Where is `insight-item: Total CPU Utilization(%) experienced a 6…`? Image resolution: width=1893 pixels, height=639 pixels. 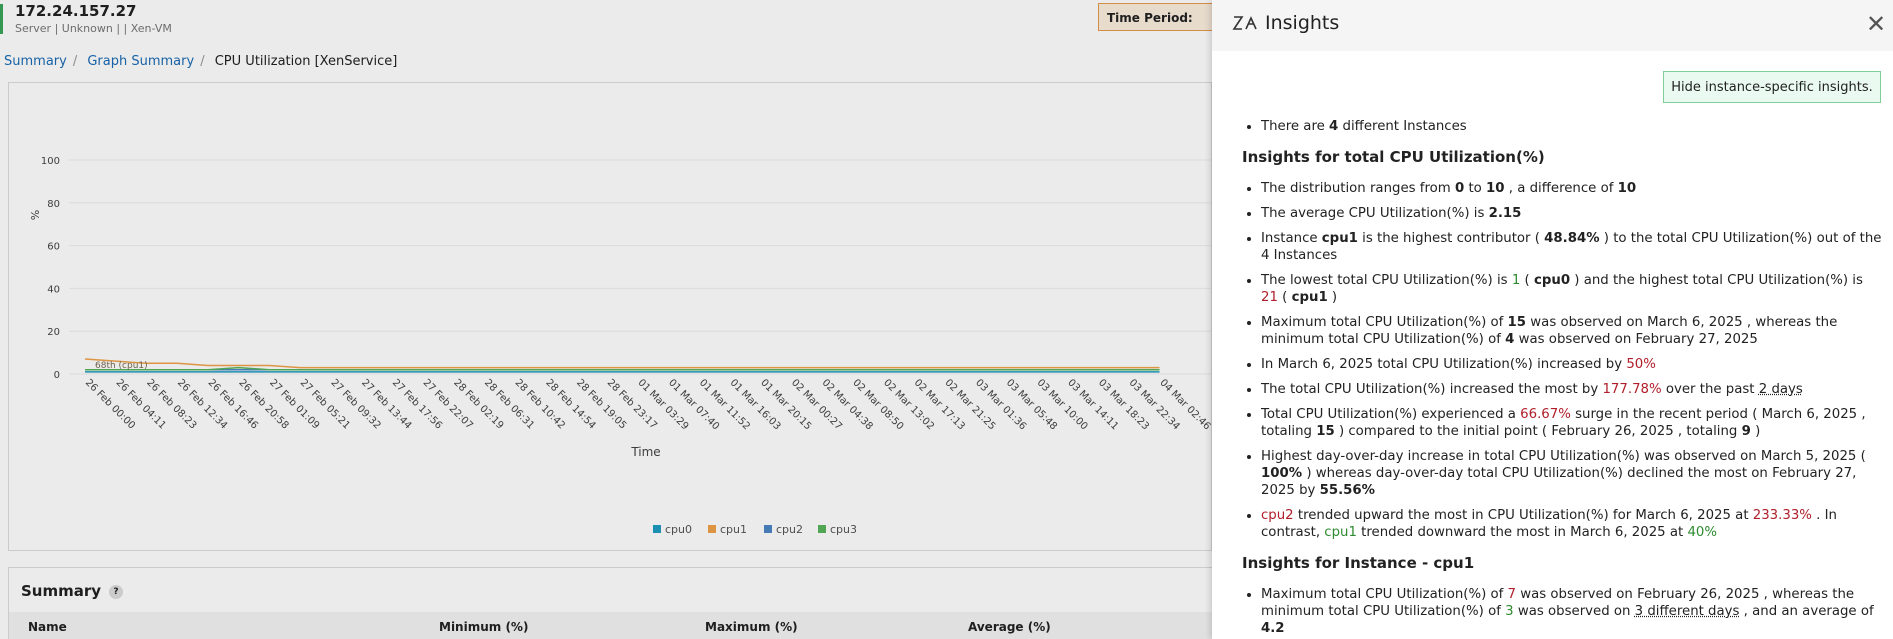
insight-item: Total CPU Utilization(%) experienced a 6… is located at coordinates (1571, 423).